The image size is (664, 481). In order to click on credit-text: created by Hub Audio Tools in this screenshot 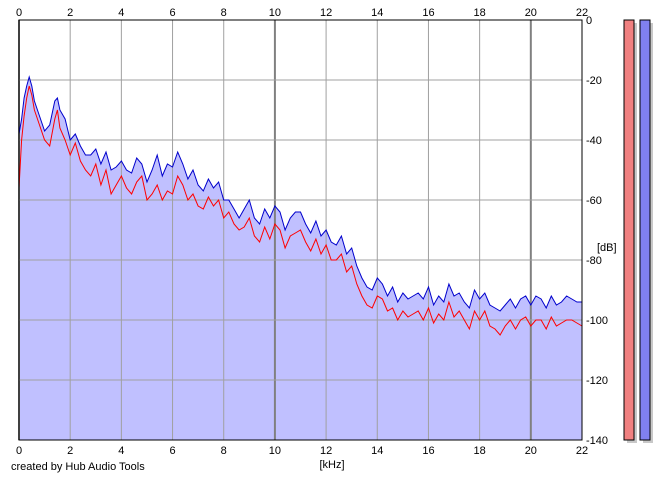, I will do `click(78, 467)`.